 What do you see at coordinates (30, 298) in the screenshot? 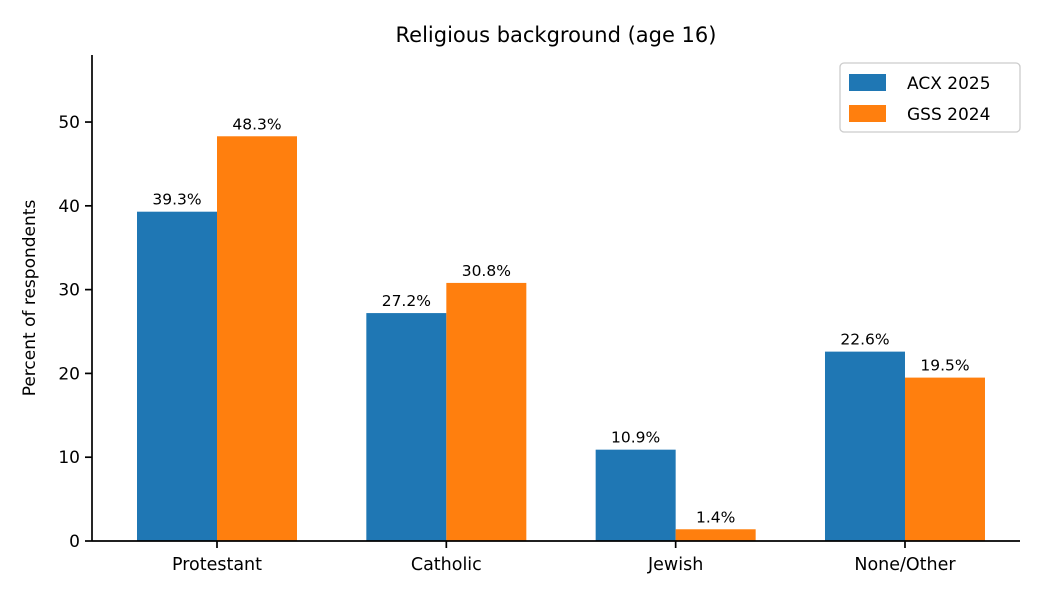
I see `y-axis-label: Percent of respondents` at bounding box center [30, 298].